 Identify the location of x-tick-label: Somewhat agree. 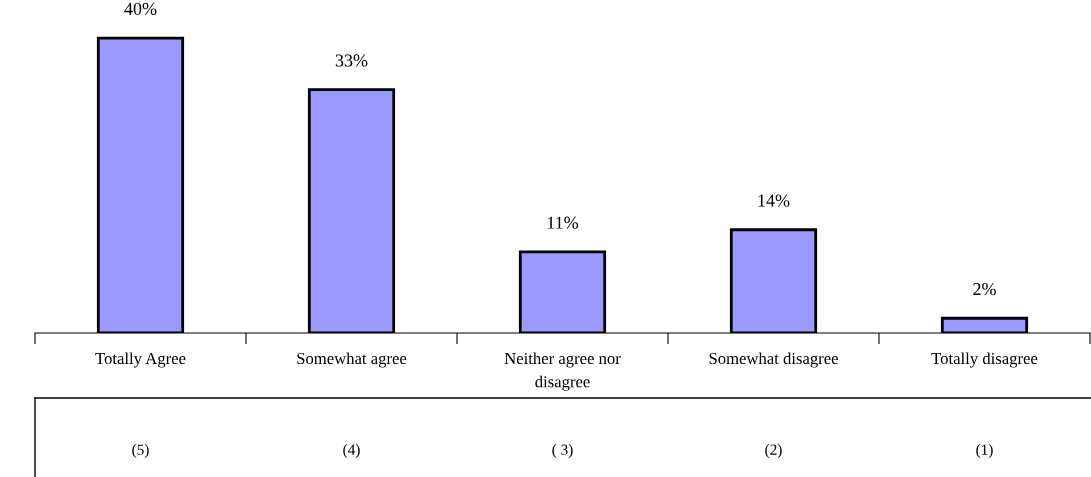
(352, 360).